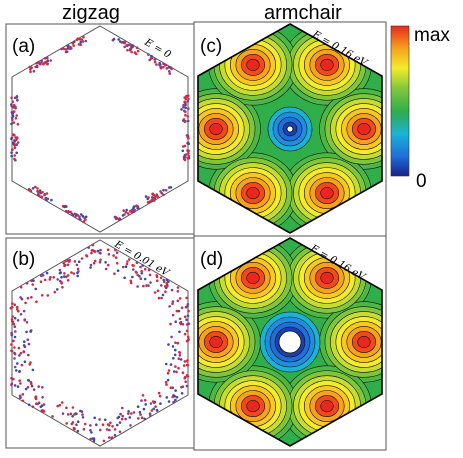 This screenshot has width=463, height=458. I want to click on armchair-column-title: armchair, so click(303, 13).